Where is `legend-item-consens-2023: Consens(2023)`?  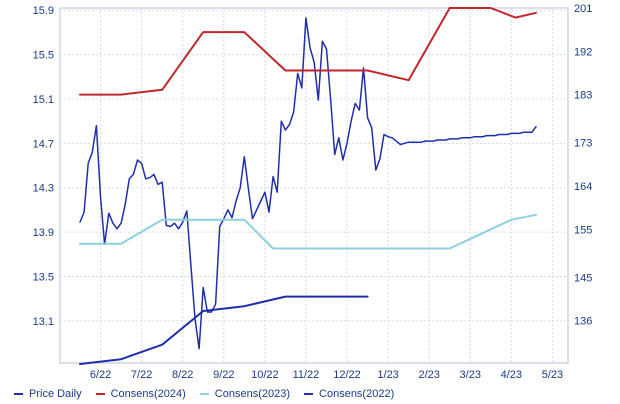 legend-item-consens-2023: Consens(2023) is located at coordinates (245, 394).